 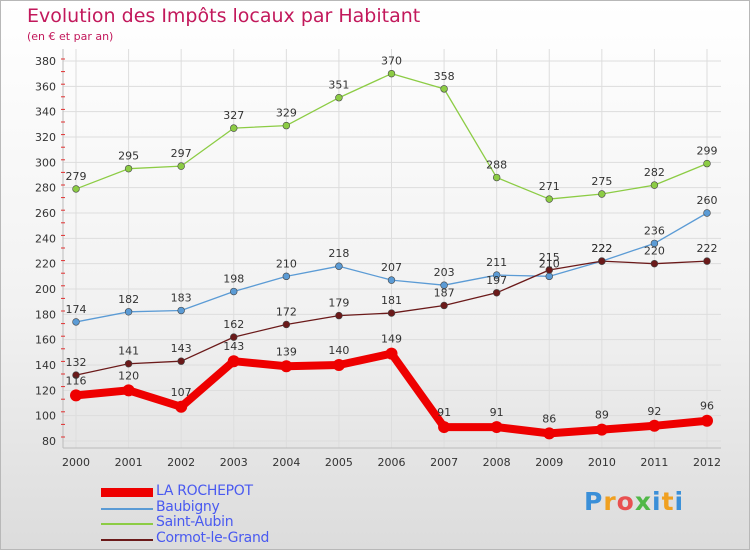 I want to click on proxiti-logo: Proxiti, so click(x=634, y=501).